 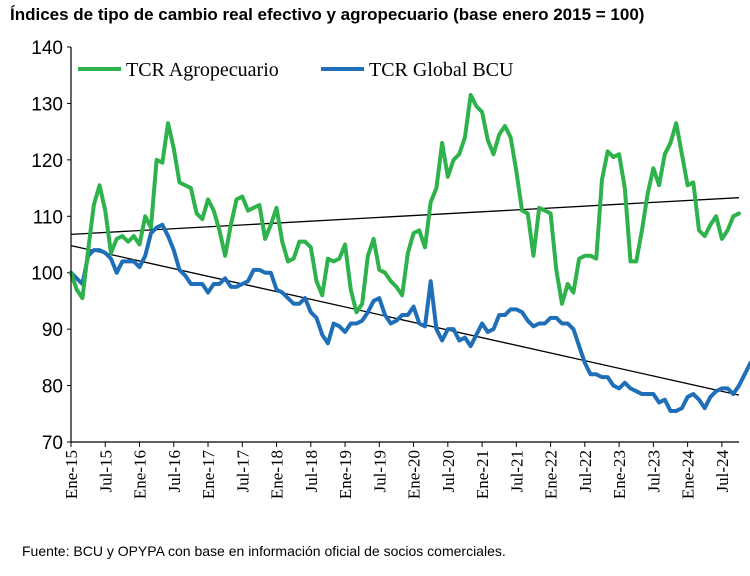 I want to click on y-tick-label: 130, so click(x=47, y=104).